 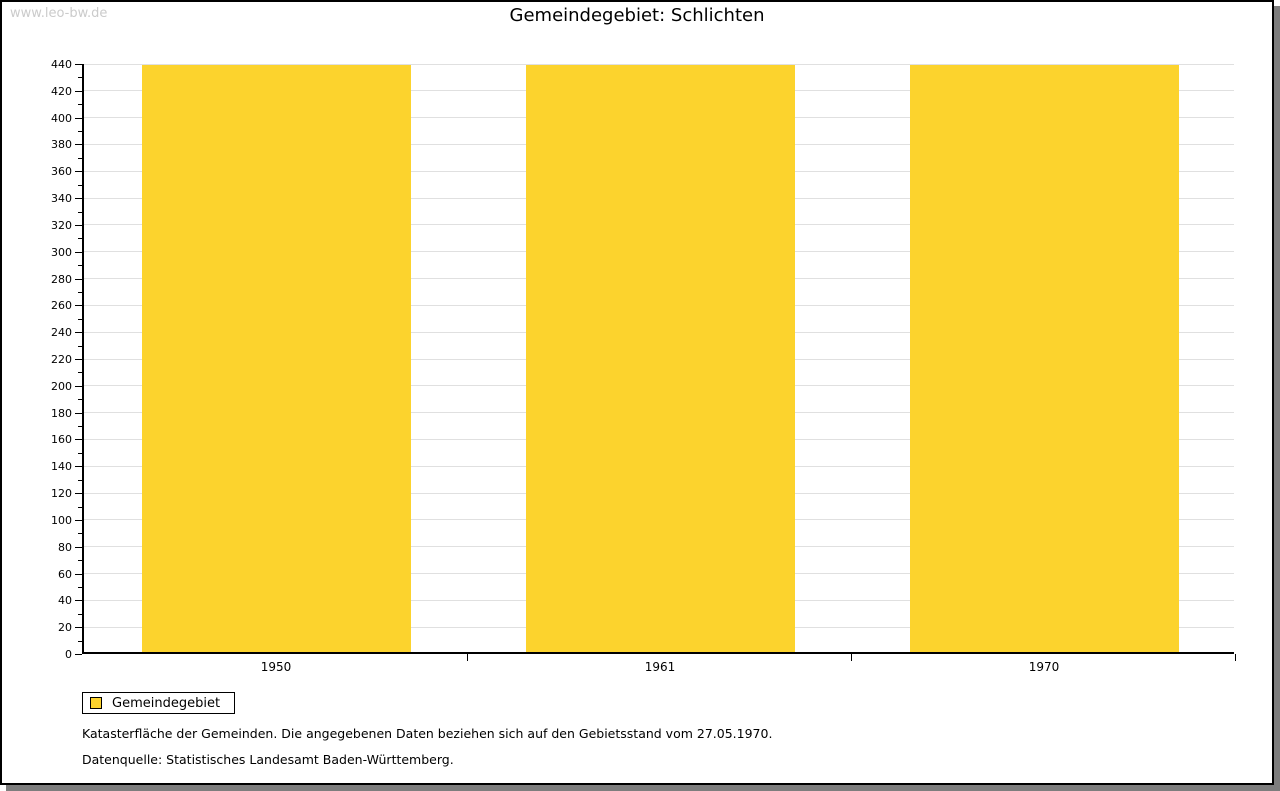 What do you see at coordinates (61, 64) in the screenshot?
I see `y-axis-tick-label: 440` at bounding box center [61, 64].